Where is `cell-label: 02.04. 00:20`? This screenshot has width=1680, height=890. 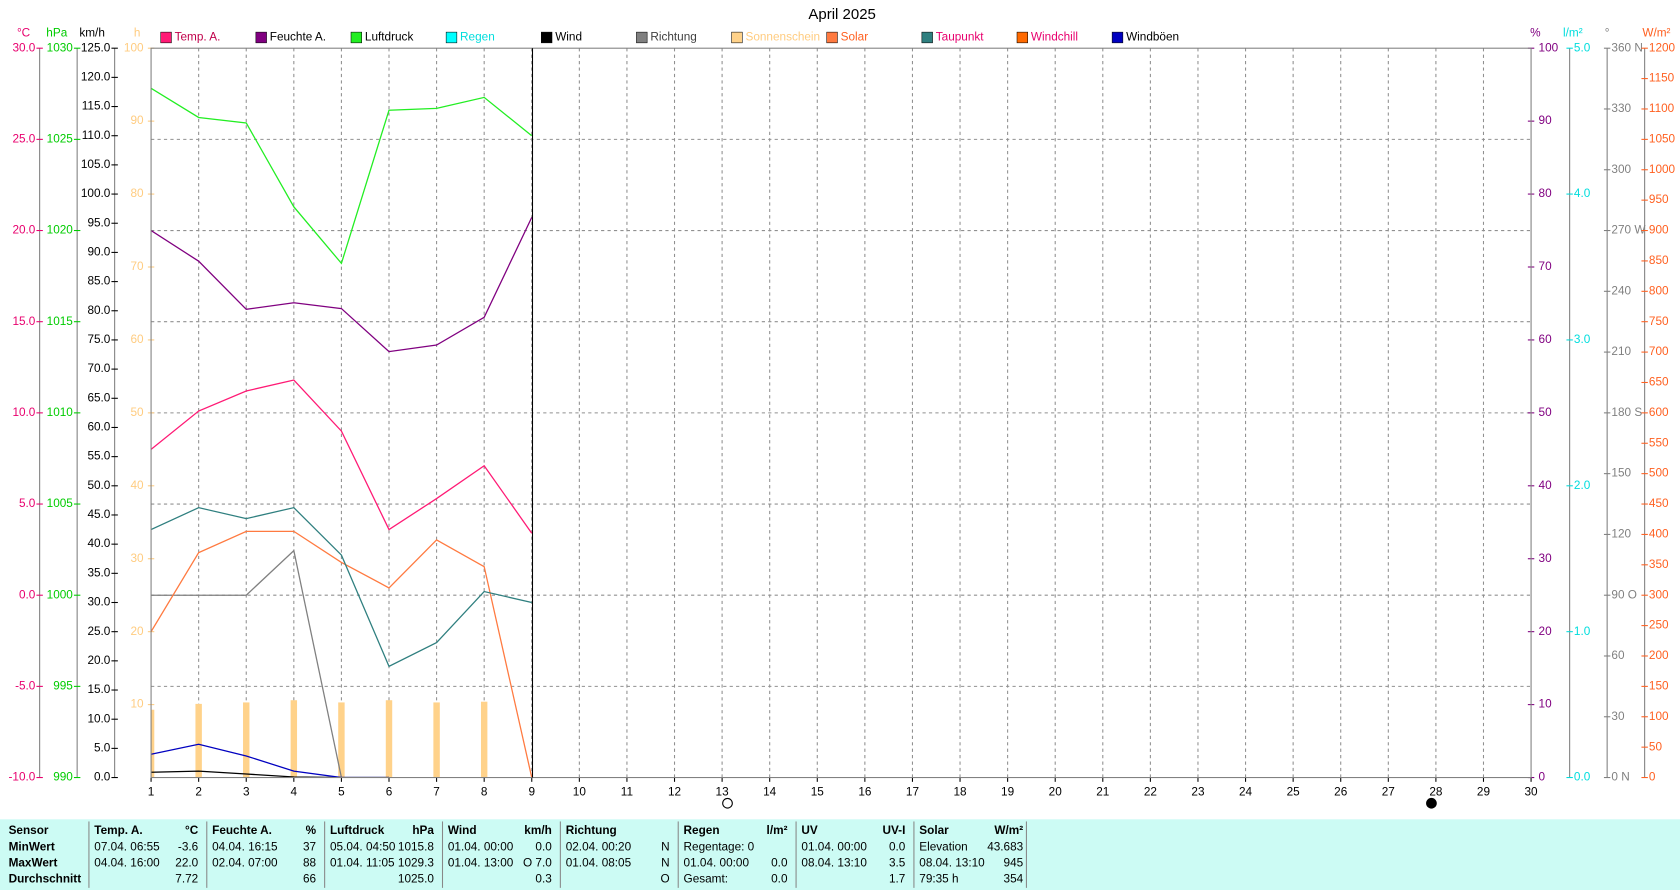 cell-label: 02.04. 00:20 is located at coordinates (599, 846).